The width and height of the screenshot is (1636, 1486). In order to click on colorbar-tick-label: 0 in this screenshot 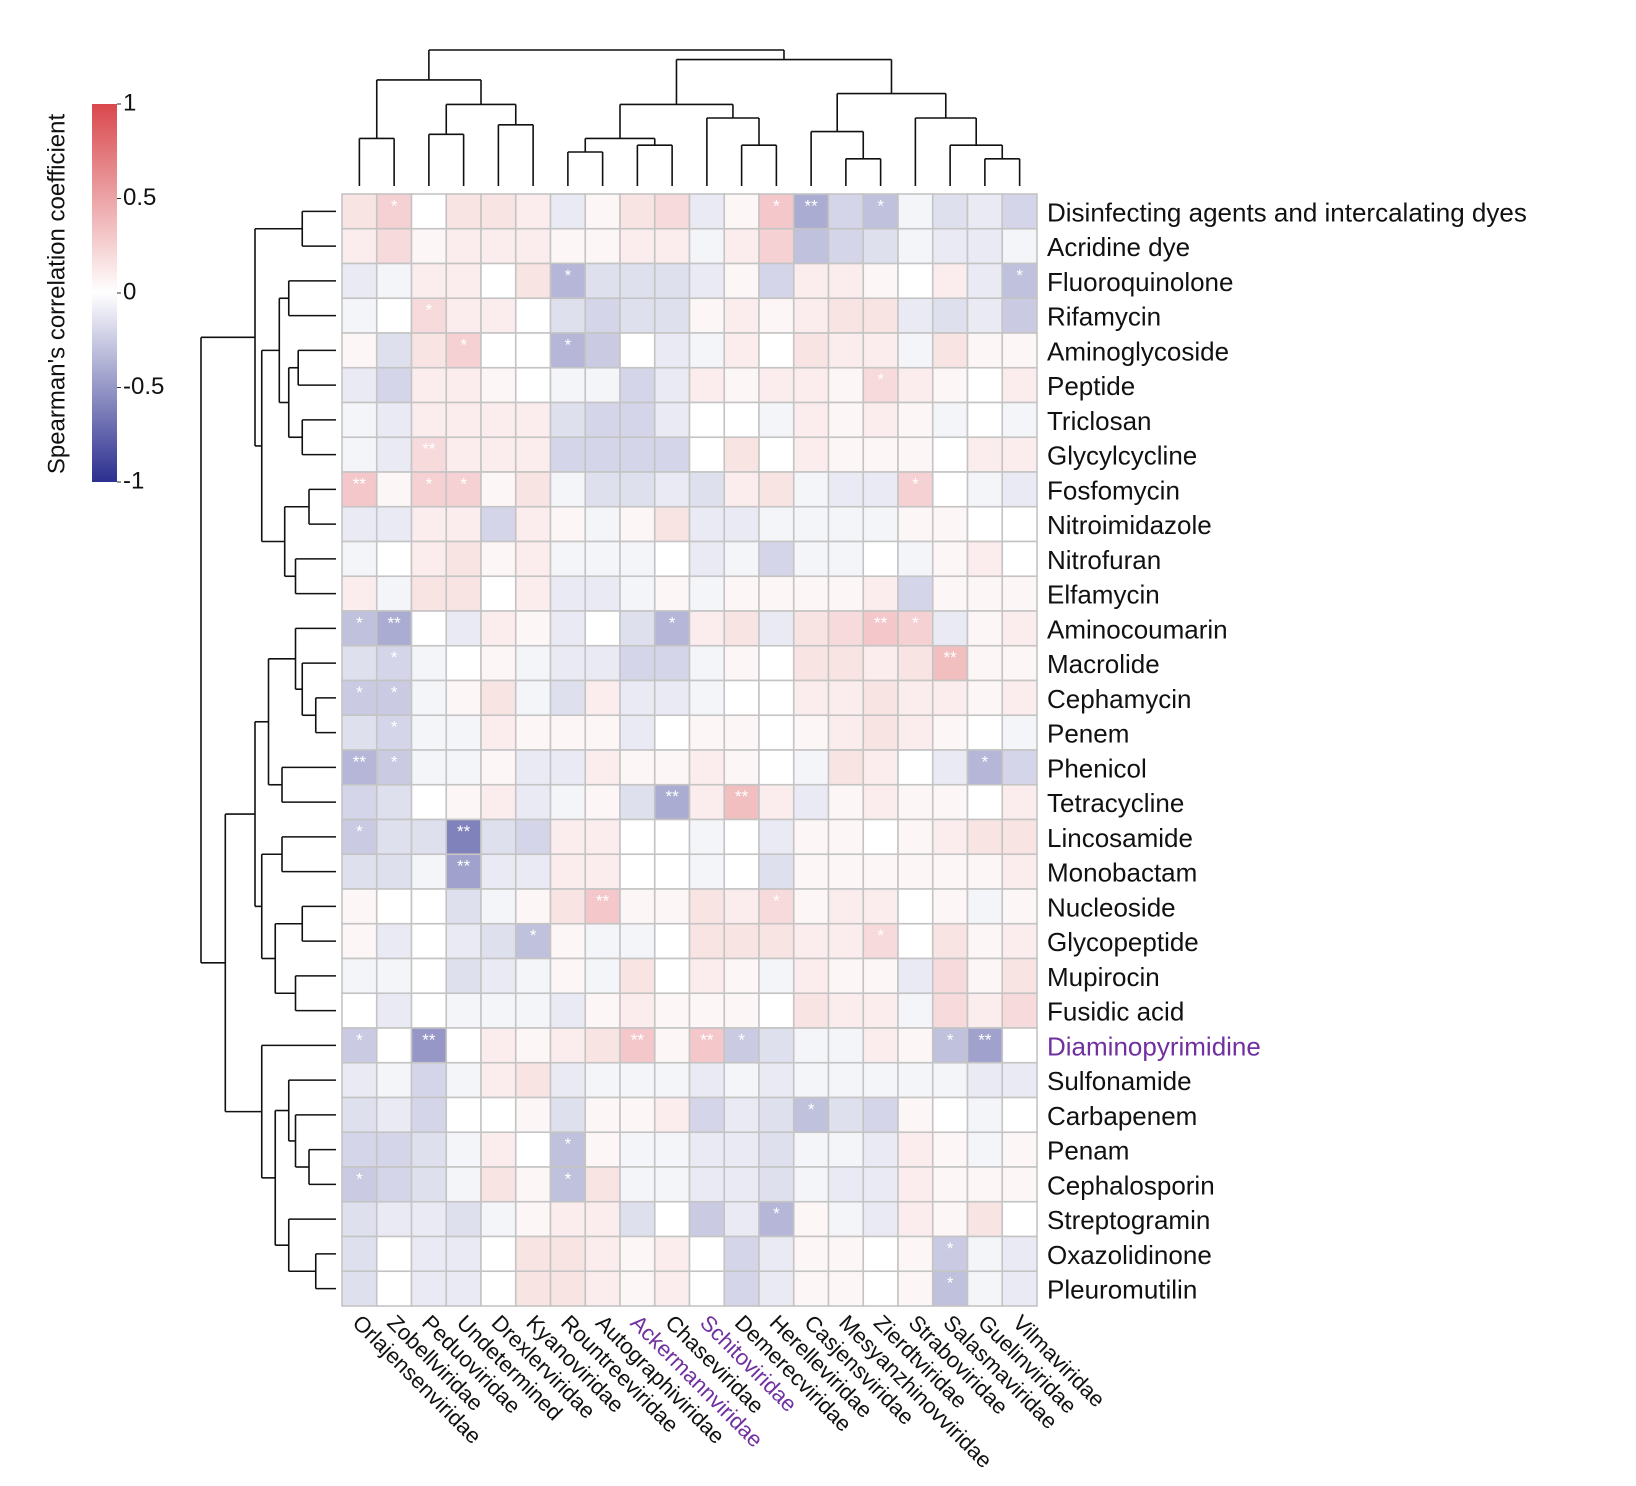, I will do `click(129, 291)`.